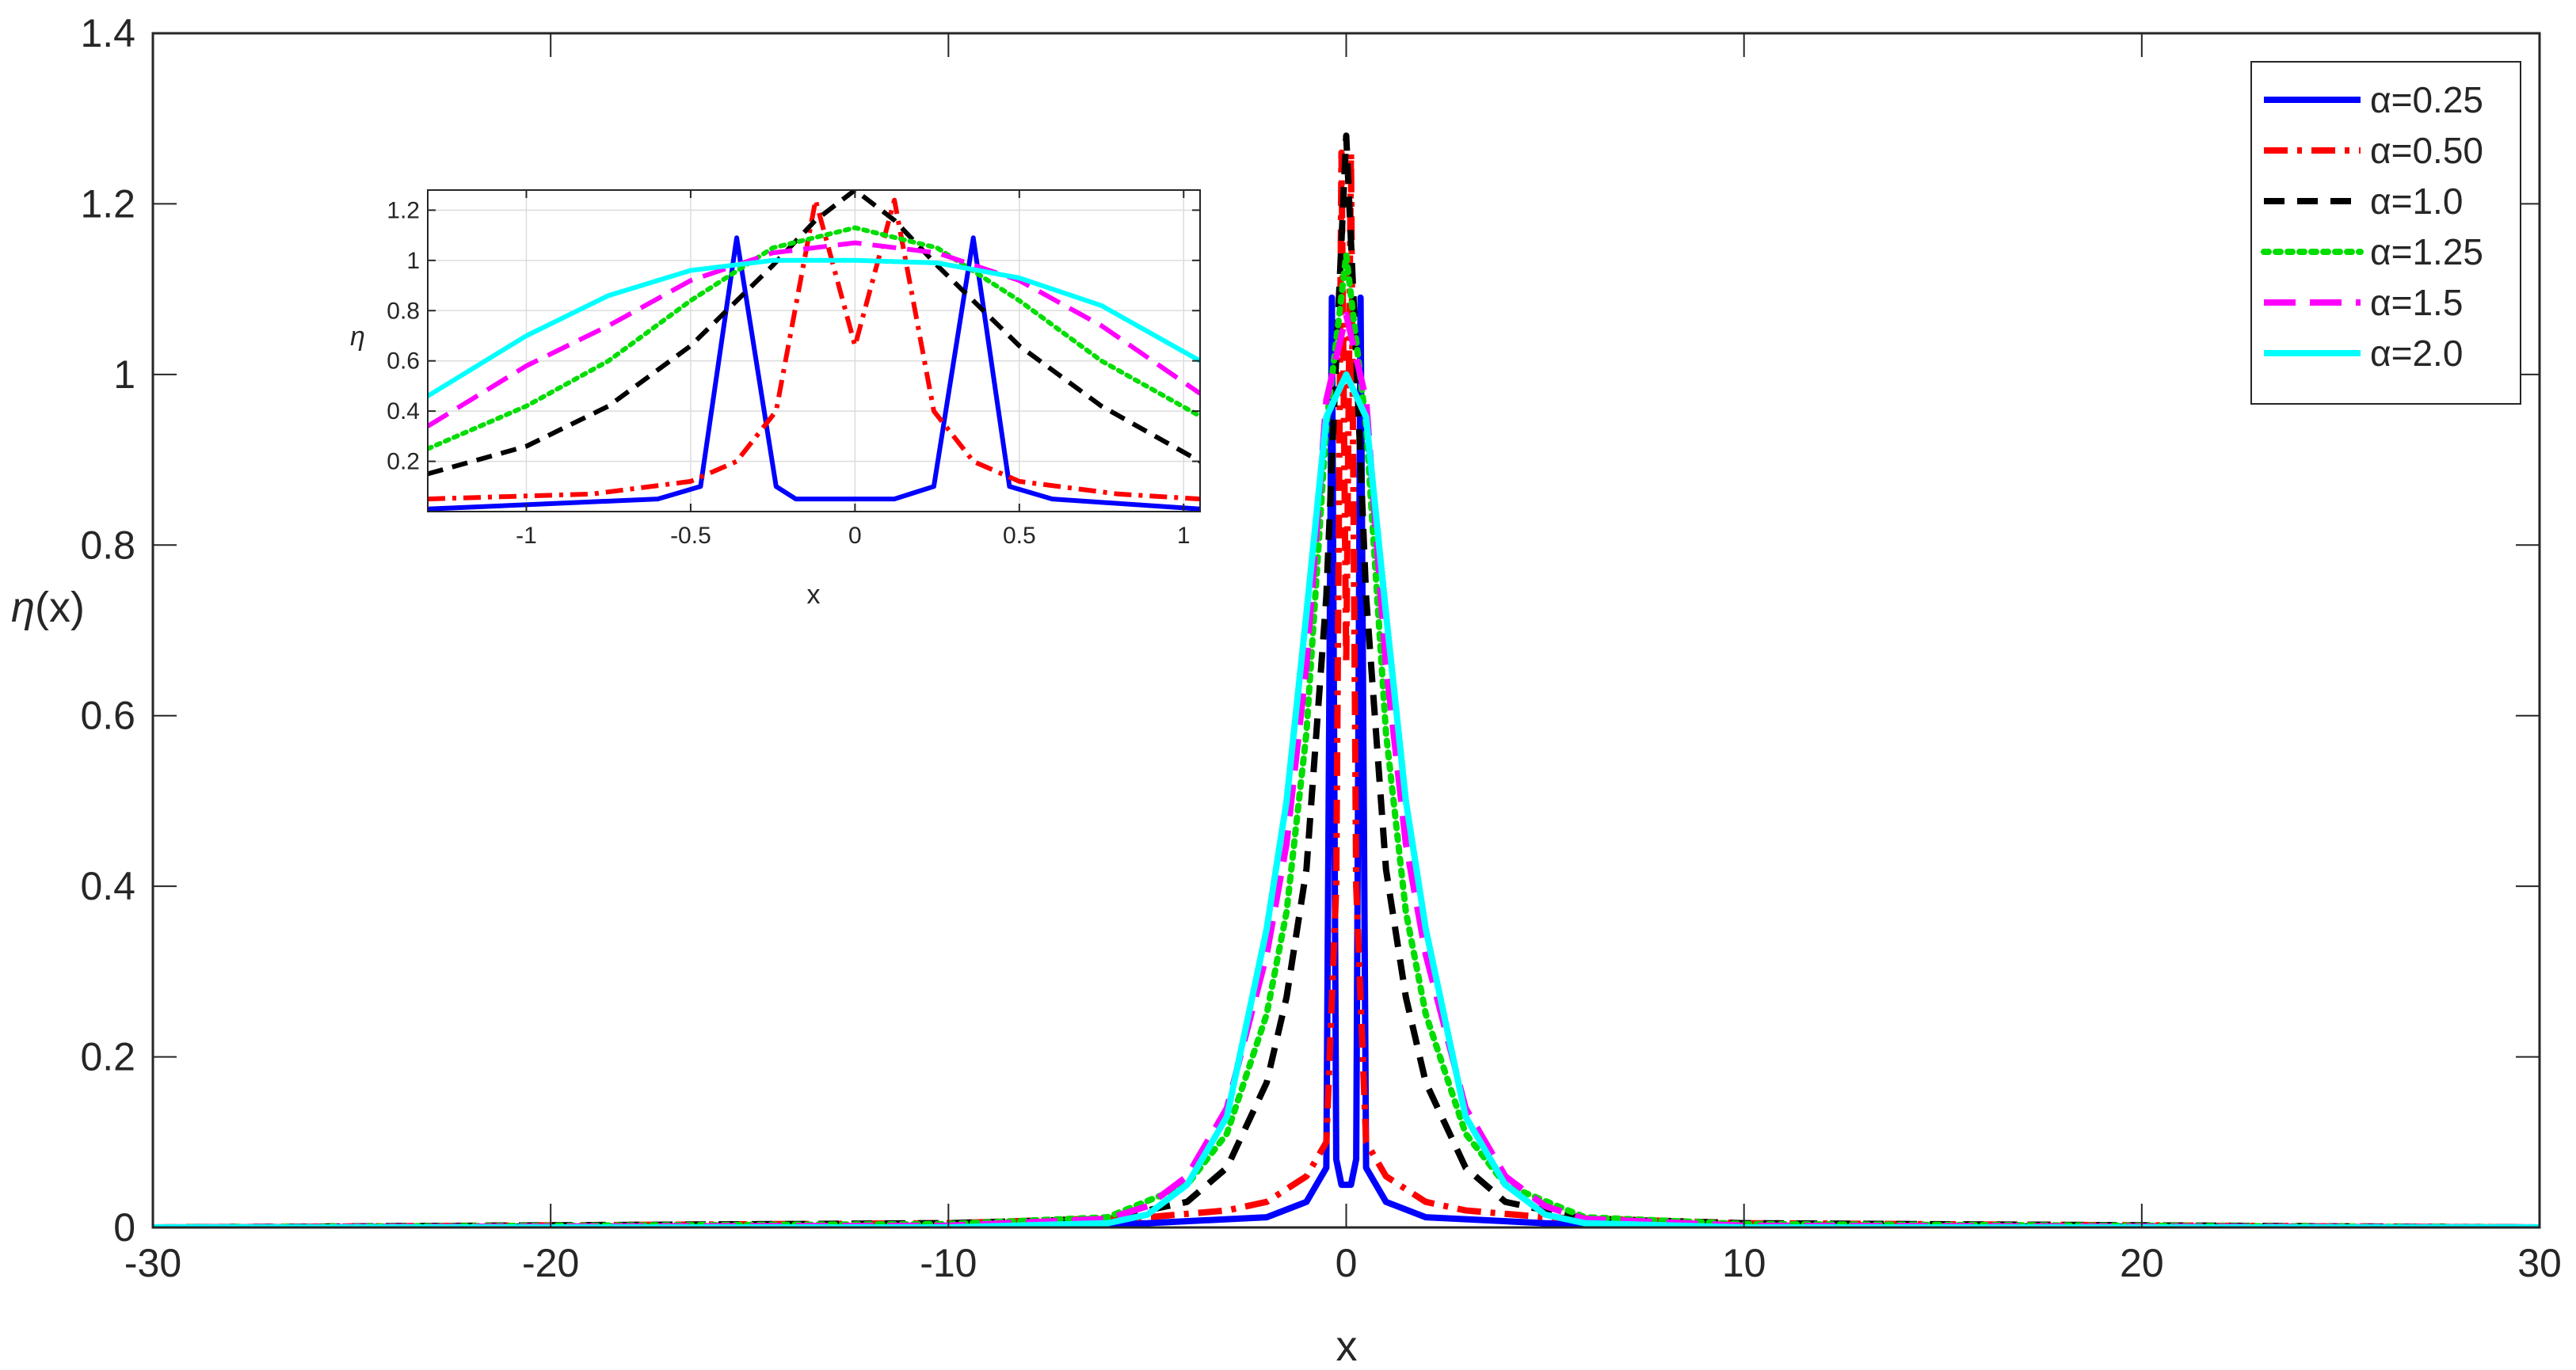 The image size is (2576, 1370). What do you see at coordinates (1347, 1263) in the screenshot?
I see `main-x-tick-label: 0` at bounding box center [1347, 1263].